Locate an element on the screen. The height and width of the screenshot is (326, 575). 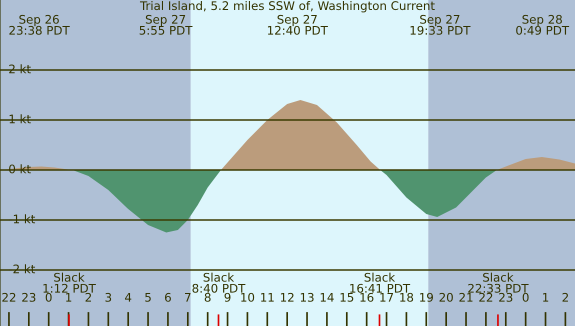
x-tick-label: 21 is located at coordinates (465, 297).